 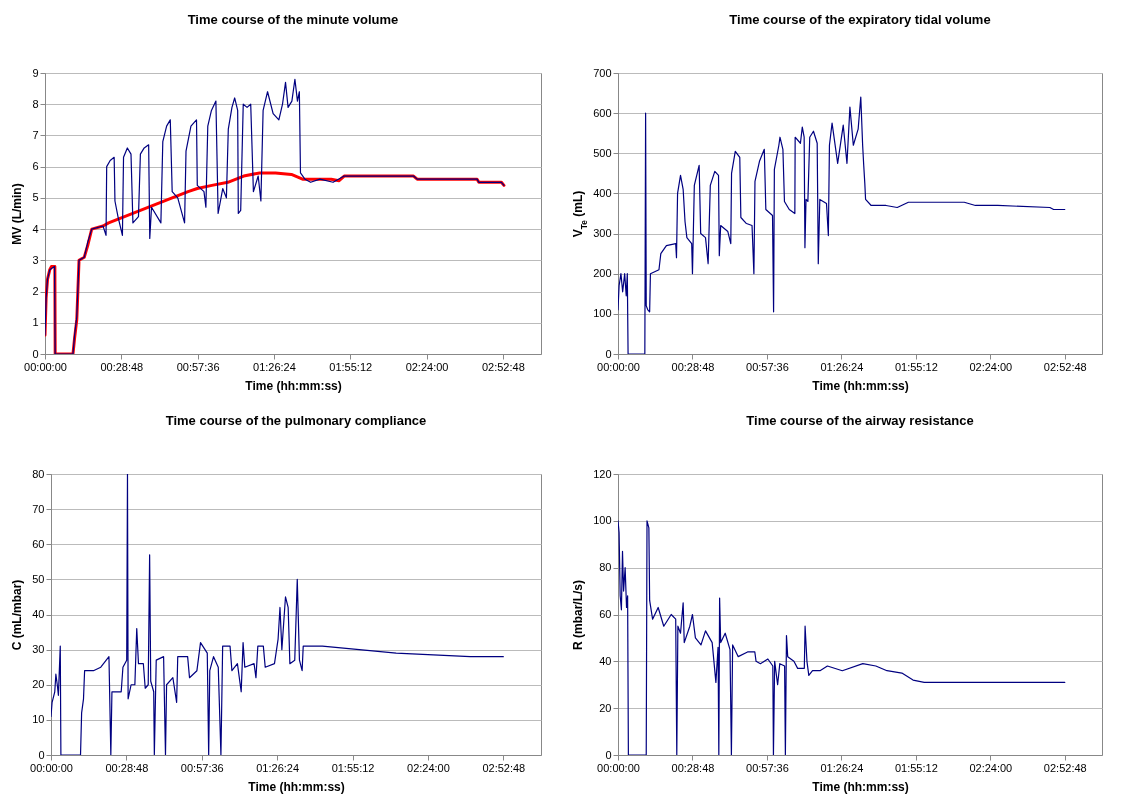 I want to click on chart-title: Time course of the expiratory tidal volume, so click(x=860, y=19).